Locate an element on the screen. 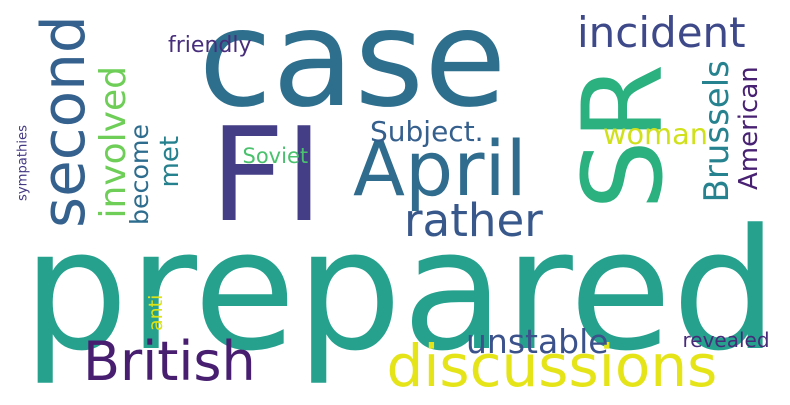  word-american: American is located at coordinates (749, 128).